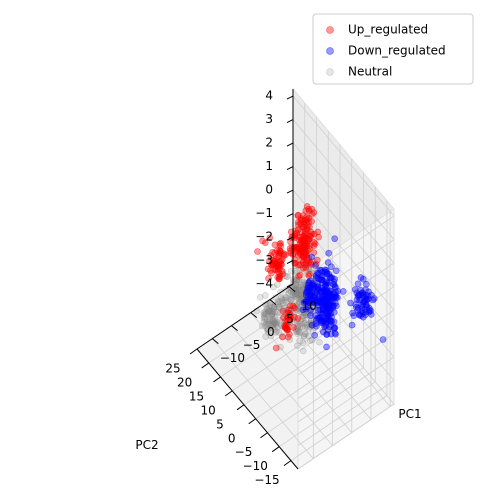 The height and width of the screenshot is (499, 492). What do you see at coordinates (196, 396) in the screenshot?
I see `x-tick-label: 15` at bounding box center [196, 396].